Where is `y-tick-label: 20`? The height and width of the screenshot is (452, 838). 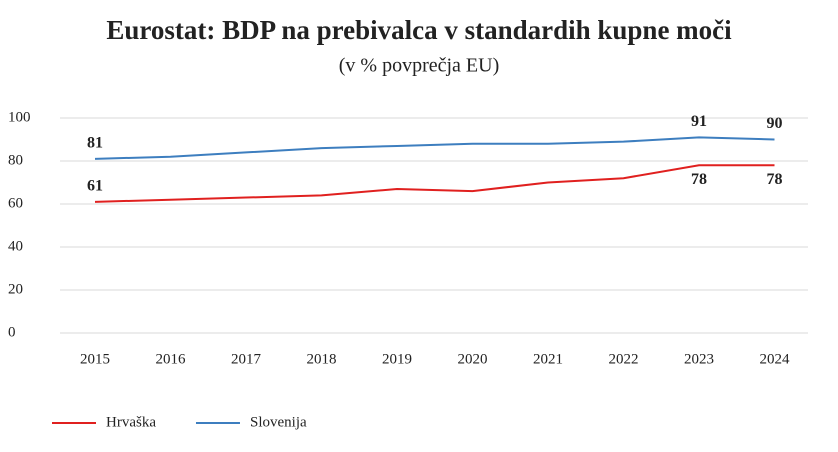 y-tick-label: 20 is located at coordinates (15, 289).